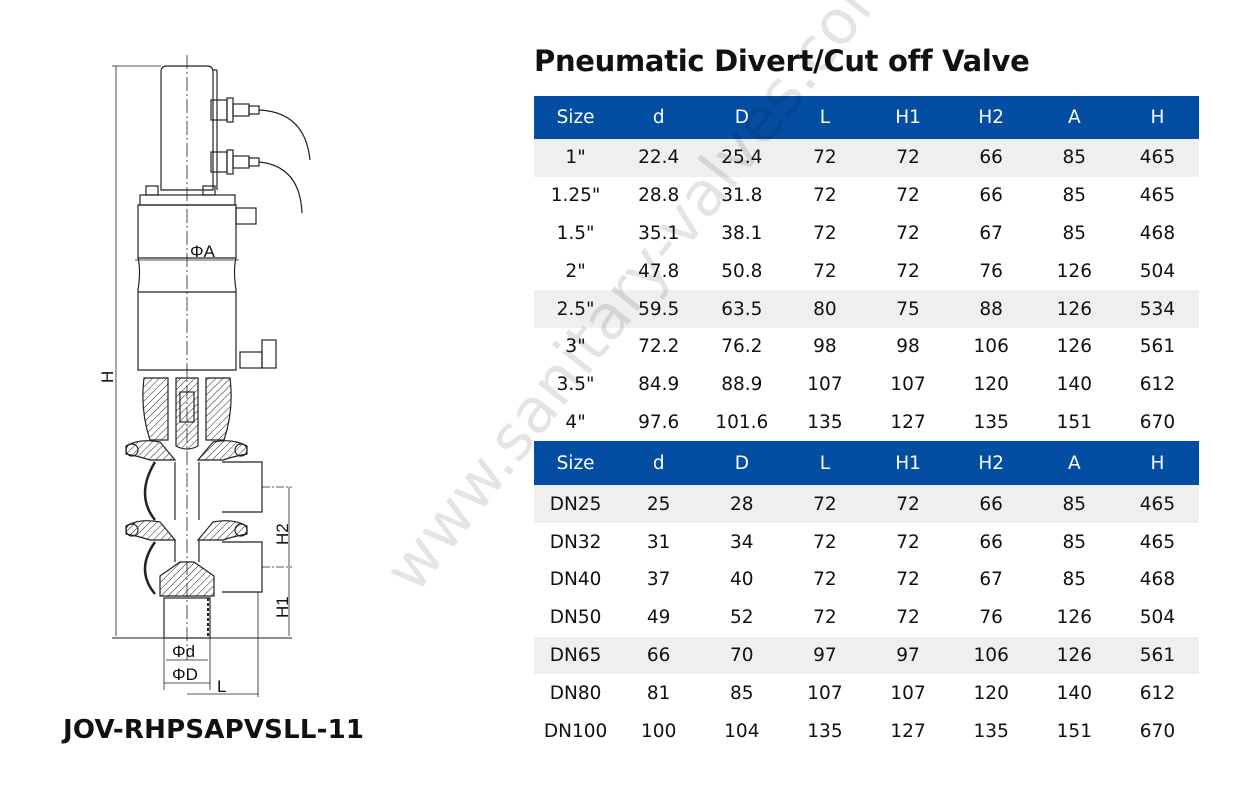  Describe the element at coordinates (659, 196) in the screenshot. I see `value-cell: 28.8` at that location.